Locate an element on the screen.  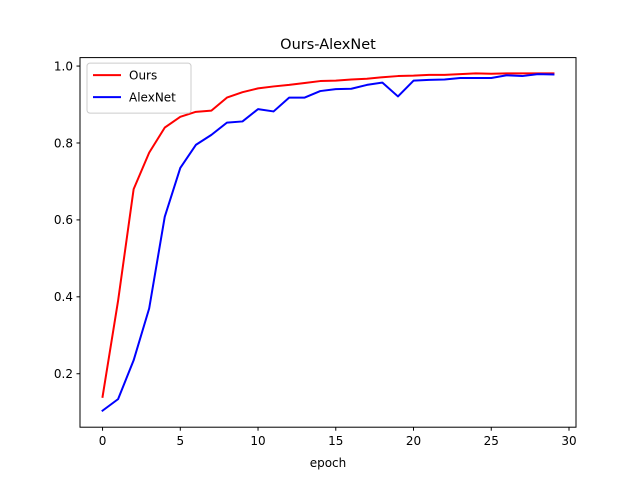
y-tick-label: 0.8 is located at coordinates (63, 143).